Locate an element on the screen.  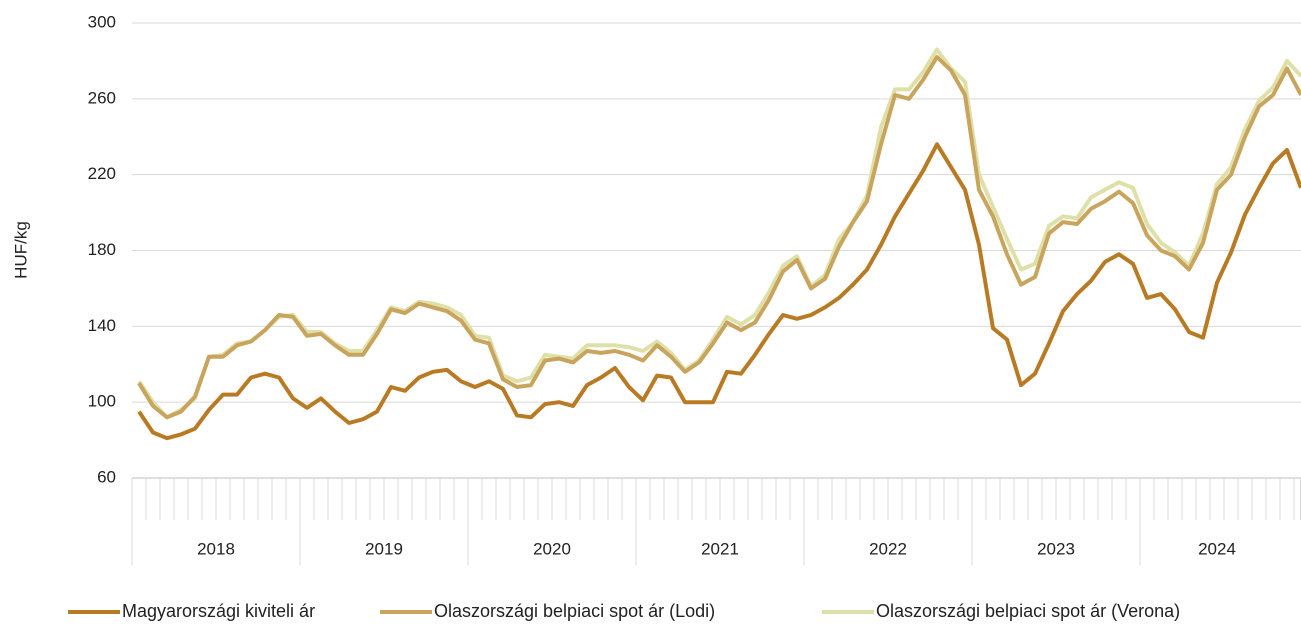
x-group-label: 2023 is located at coordinates (1056, 548).